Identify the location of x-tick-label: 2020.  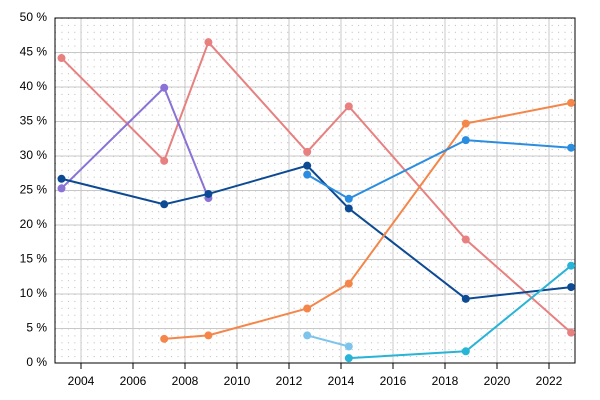
(497, 381).